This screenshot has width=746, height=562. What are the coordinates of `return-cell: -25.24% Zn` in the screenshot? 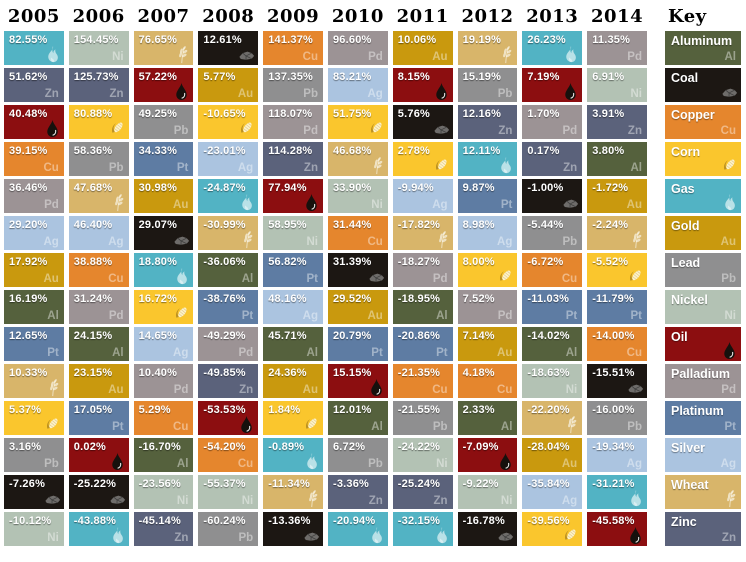 It's located at (422, 492).